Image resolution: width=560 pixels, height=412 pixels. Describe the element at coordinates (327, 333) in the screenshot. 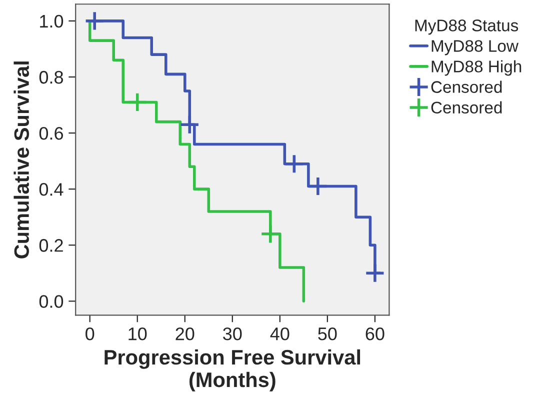

I see `x-tick-label: 50` at that location.